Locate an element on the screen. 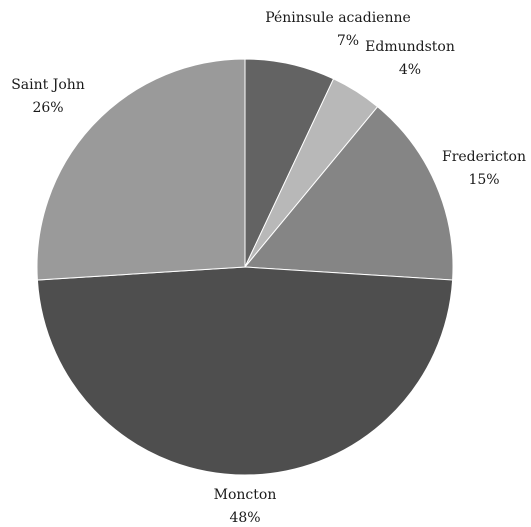  slice-label-moncton: Moncton is located at coordinates (245, 495).